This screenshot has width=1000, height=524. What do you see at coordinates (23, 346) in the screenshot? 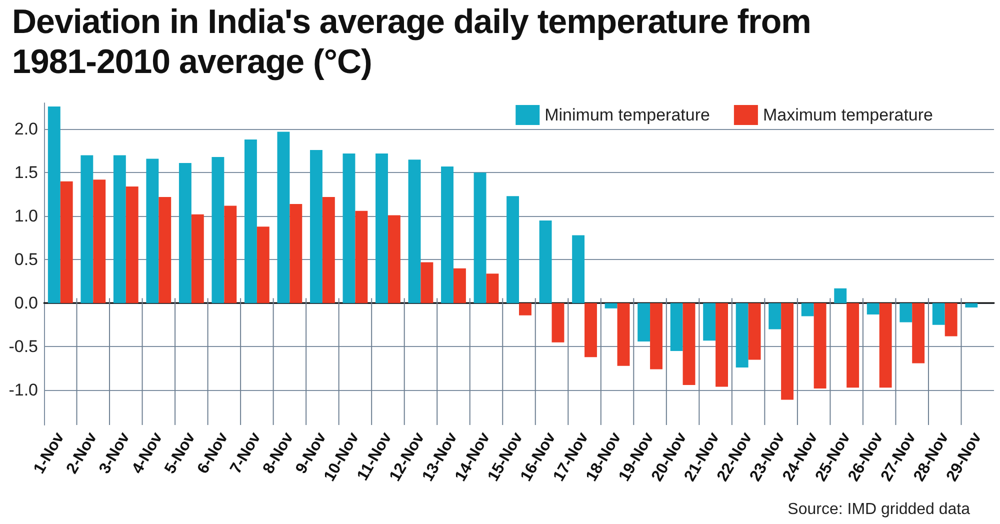
I see `y-tick-label: -0.5` at bounding box center [23, 346].